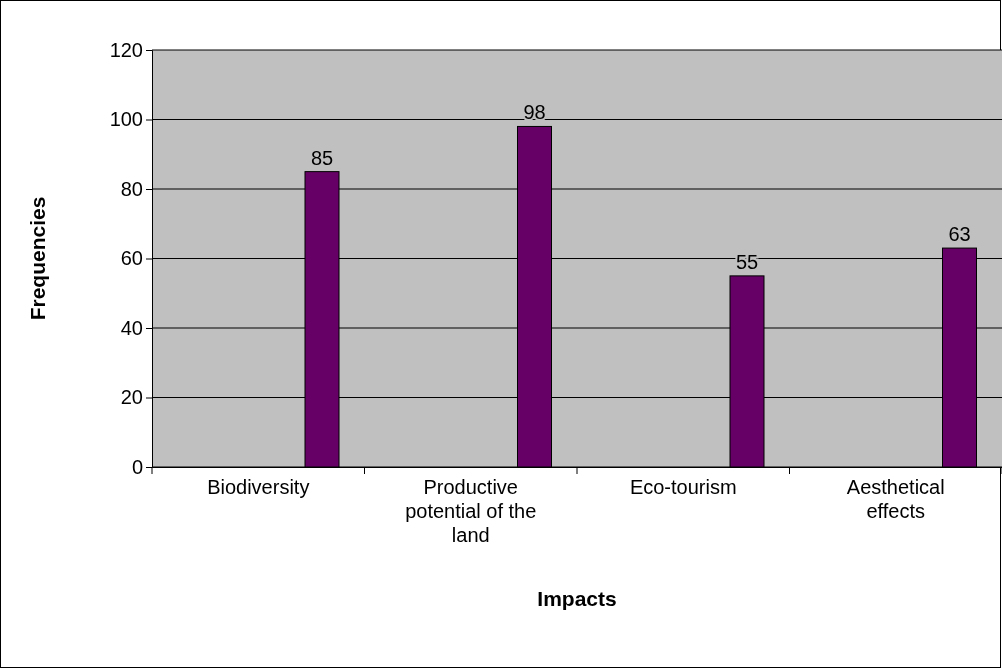  What do you see at coordinates (131, 188) in the screenshot?
I see `y-tick-label: 80` at bounding box center [131, 188].